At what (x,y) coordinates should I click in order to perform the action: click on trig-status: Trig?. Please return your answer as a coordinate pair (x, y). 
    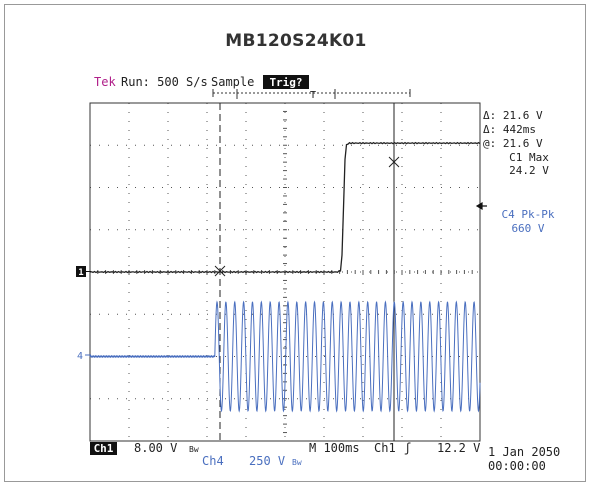
    Looking at the image, I should click on (285, 82).